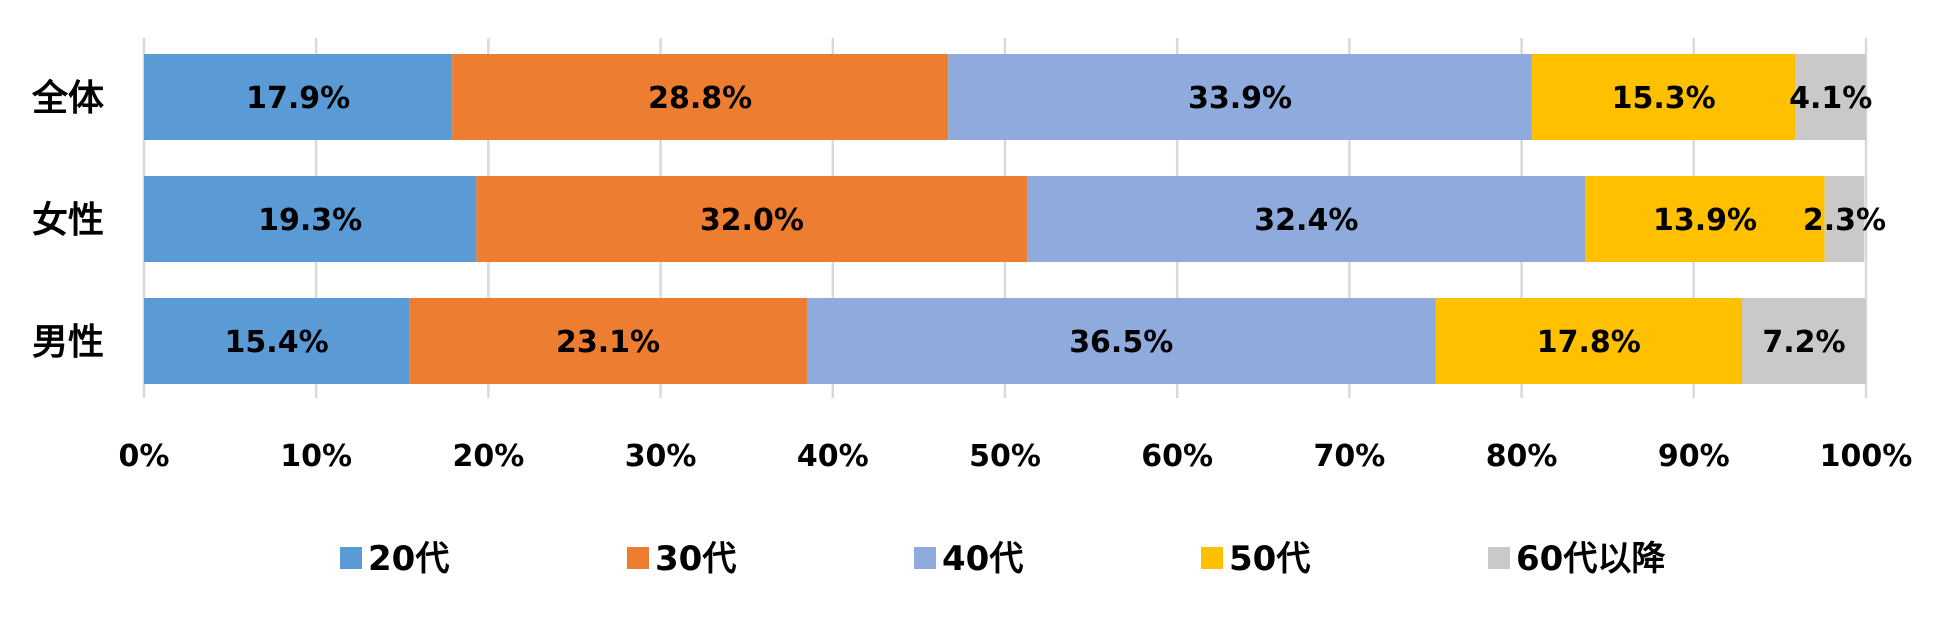  I want to click on data-label: 15.3%, so click(1664, 98).